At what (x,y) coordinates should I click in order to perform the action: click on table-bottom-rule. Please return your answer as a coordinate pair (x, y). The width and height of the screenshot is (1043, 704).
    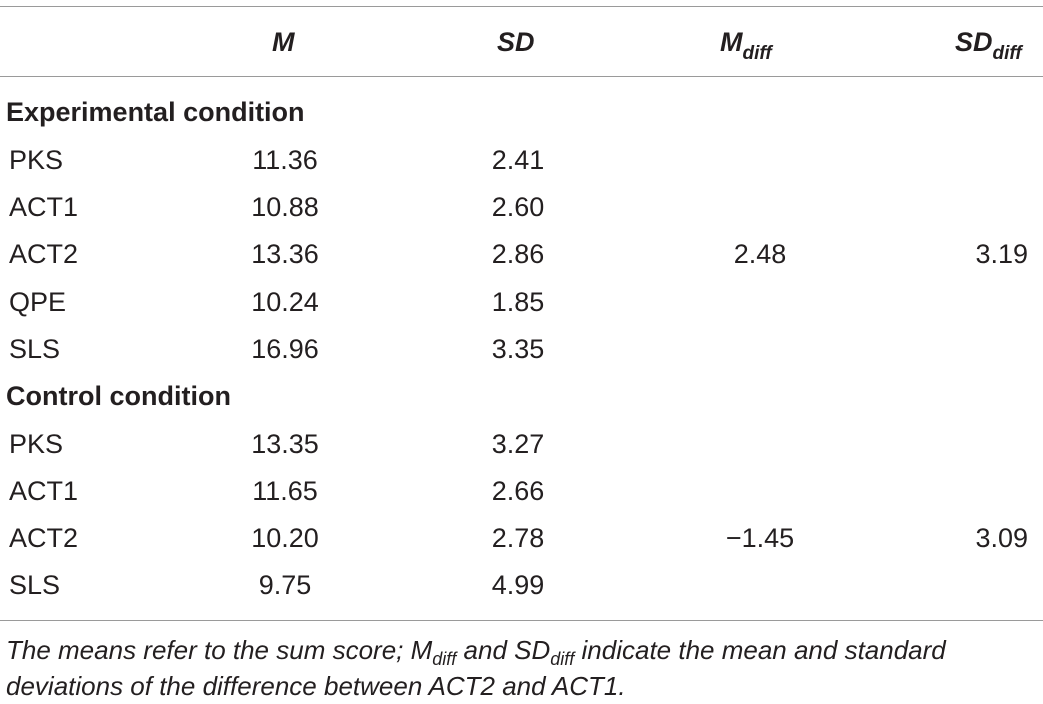
    Looking at the image, I should click on (521, 620).